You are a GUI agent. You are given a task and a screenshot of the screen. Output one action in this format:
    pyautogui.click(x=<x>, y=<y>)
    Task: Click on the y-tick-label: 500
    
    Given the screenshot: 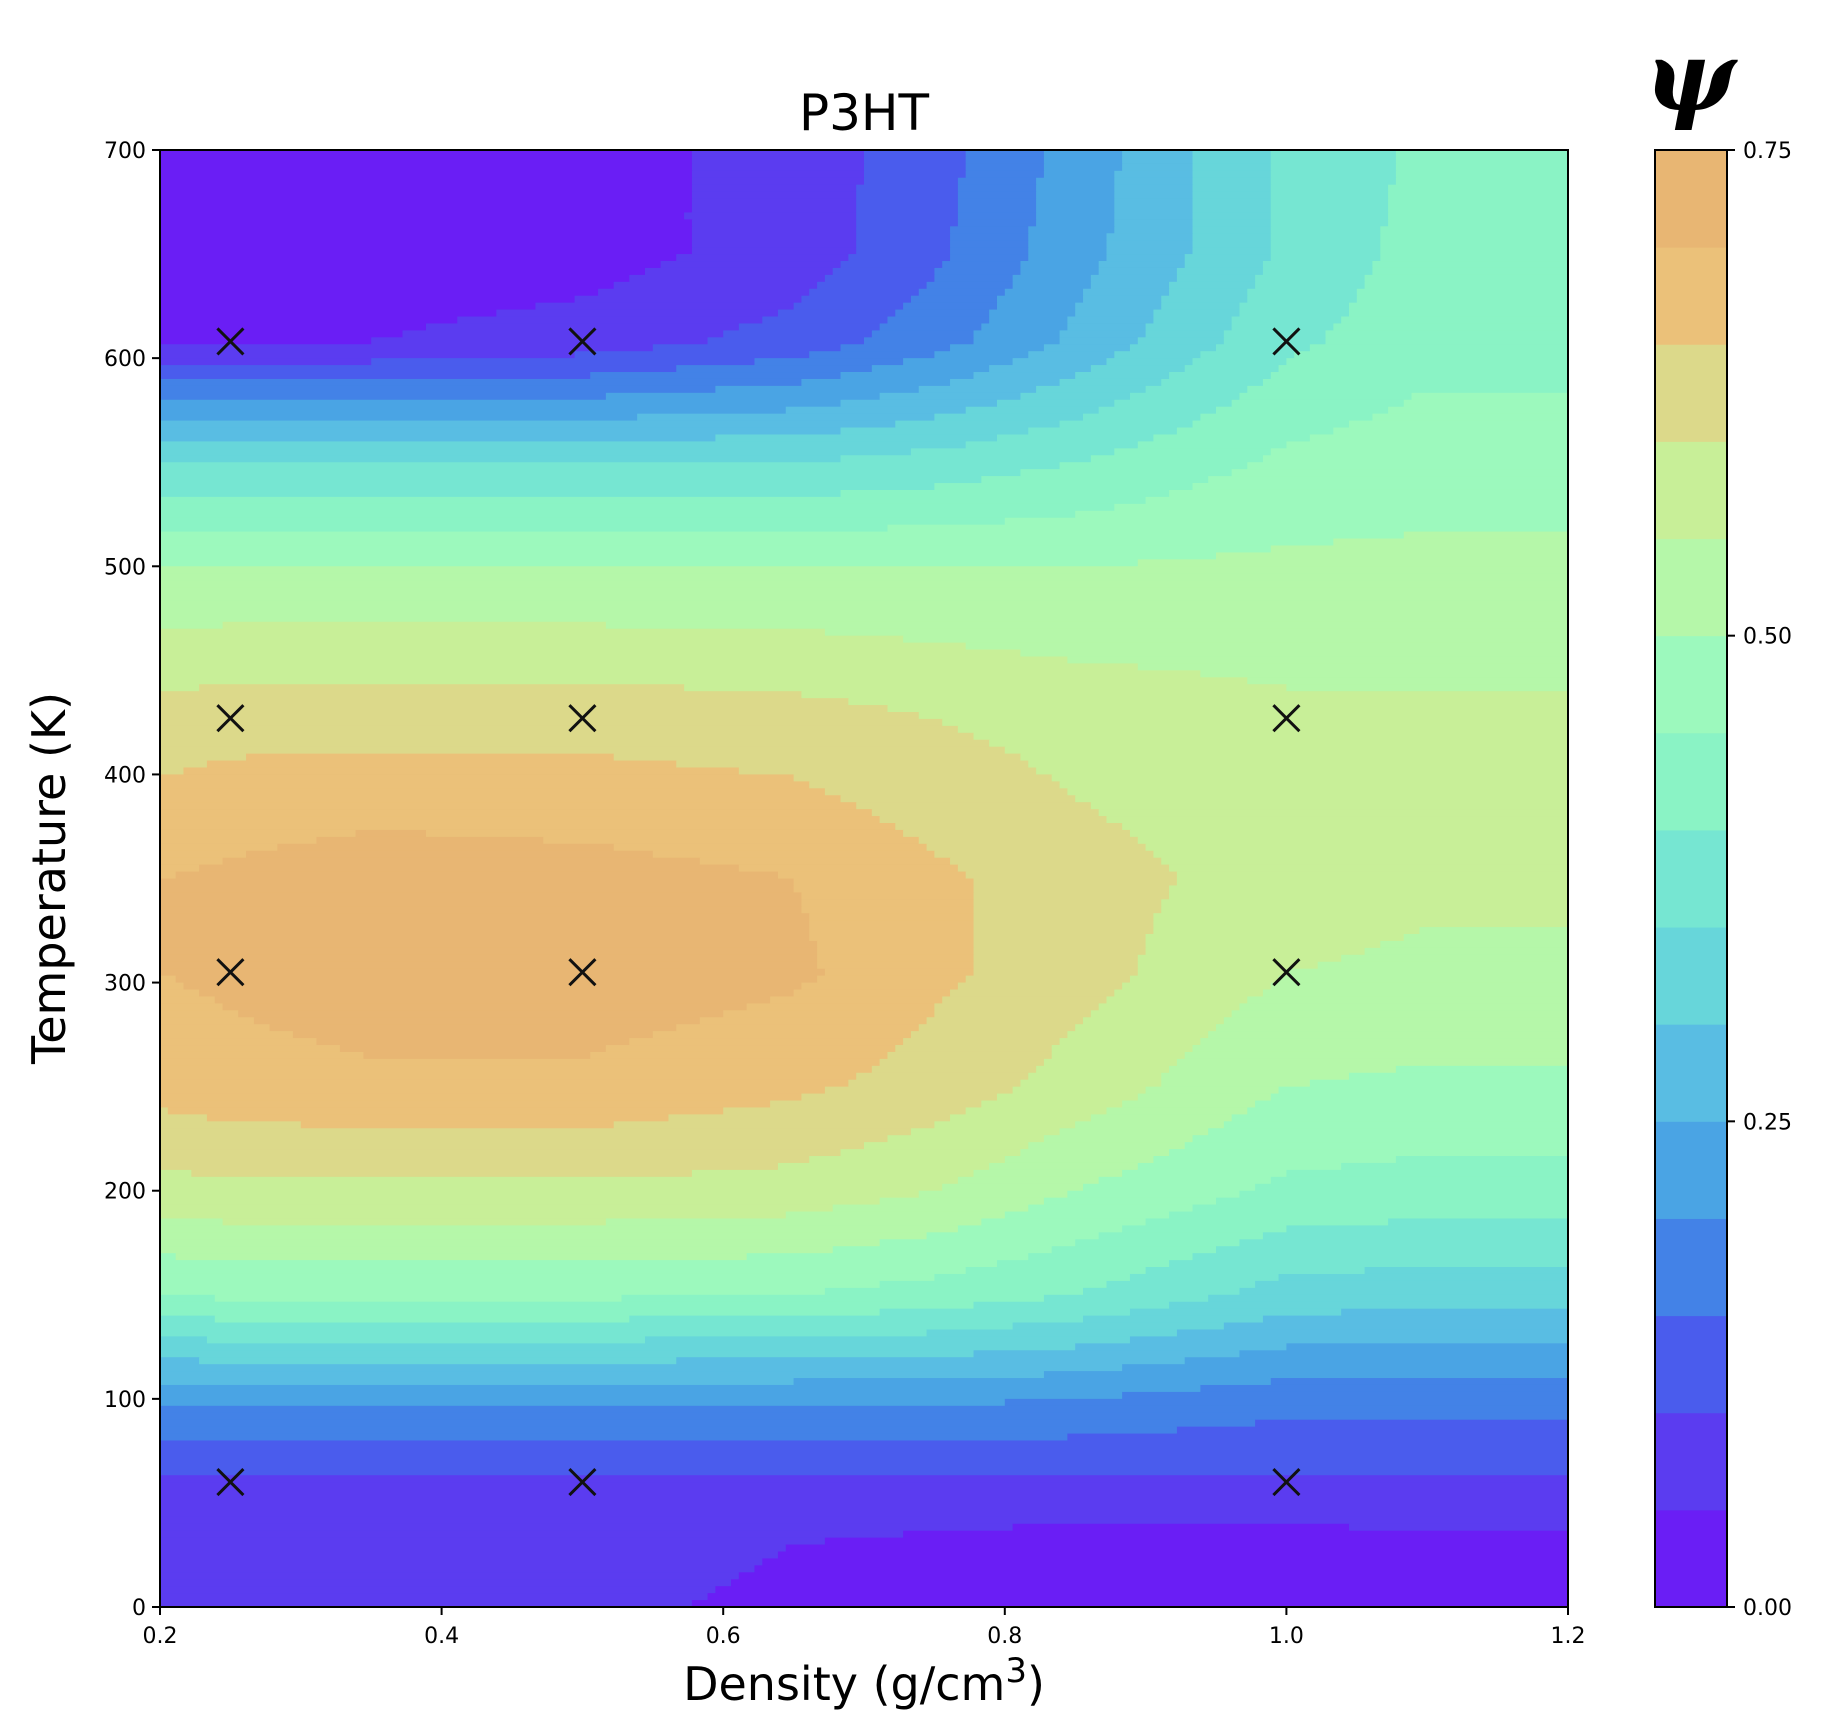 What is the action you would take?
    pyautogui.click(x=125, y=567)
    